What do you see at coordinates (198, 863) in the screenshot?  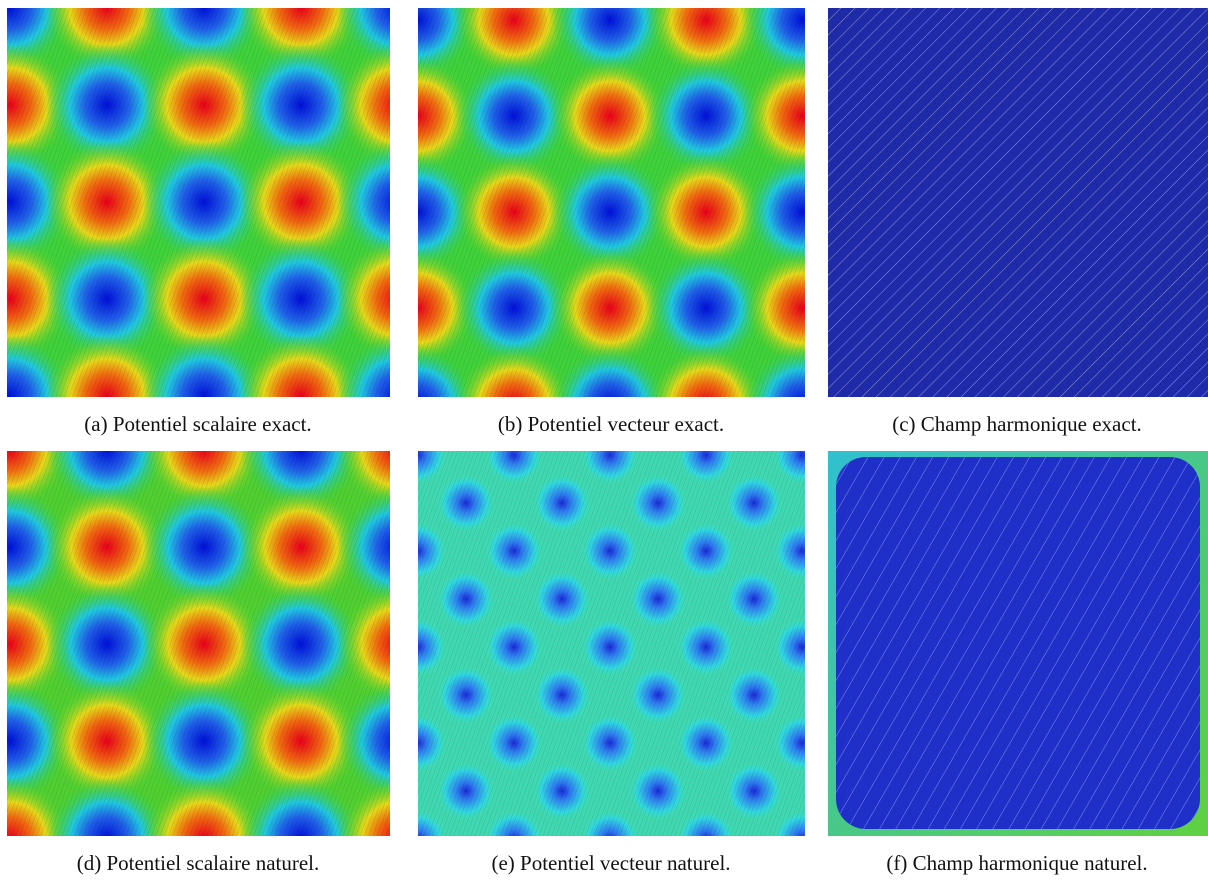 I see `caption: (d) Potentiel scalaire naturel.` at bounding box center [198, 863].